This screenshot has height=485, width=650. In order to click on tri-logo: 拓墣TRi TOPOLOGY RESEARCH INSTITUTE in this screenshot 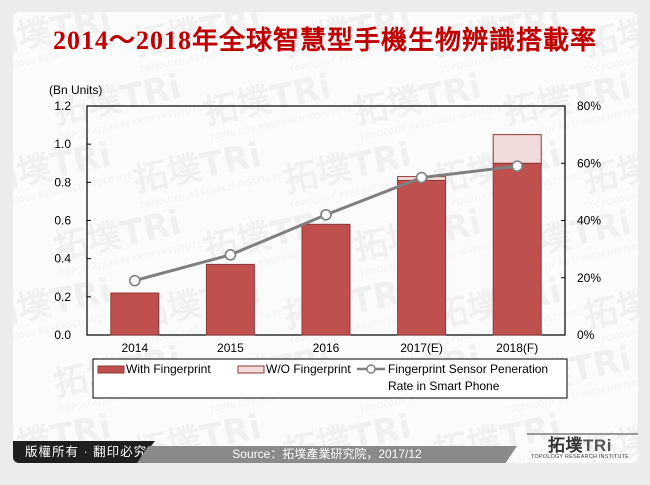, I will do `click(580, 450)`.